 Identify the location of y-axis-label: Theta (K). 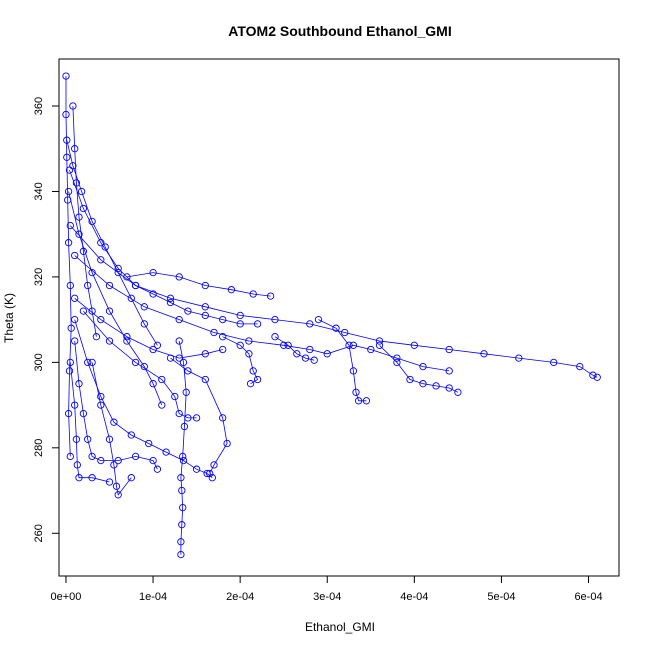
(9, 318).